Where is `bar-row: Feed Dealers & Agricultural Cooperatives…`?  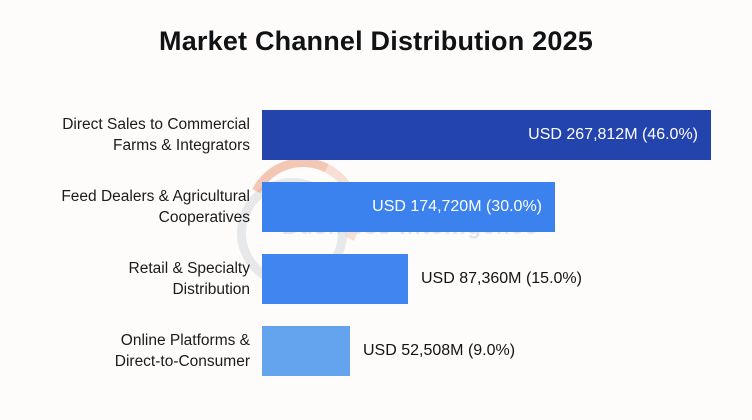
bar-row: Feed Dealers & Agricultural Cooperatives… is located at coordinates (376, 207).